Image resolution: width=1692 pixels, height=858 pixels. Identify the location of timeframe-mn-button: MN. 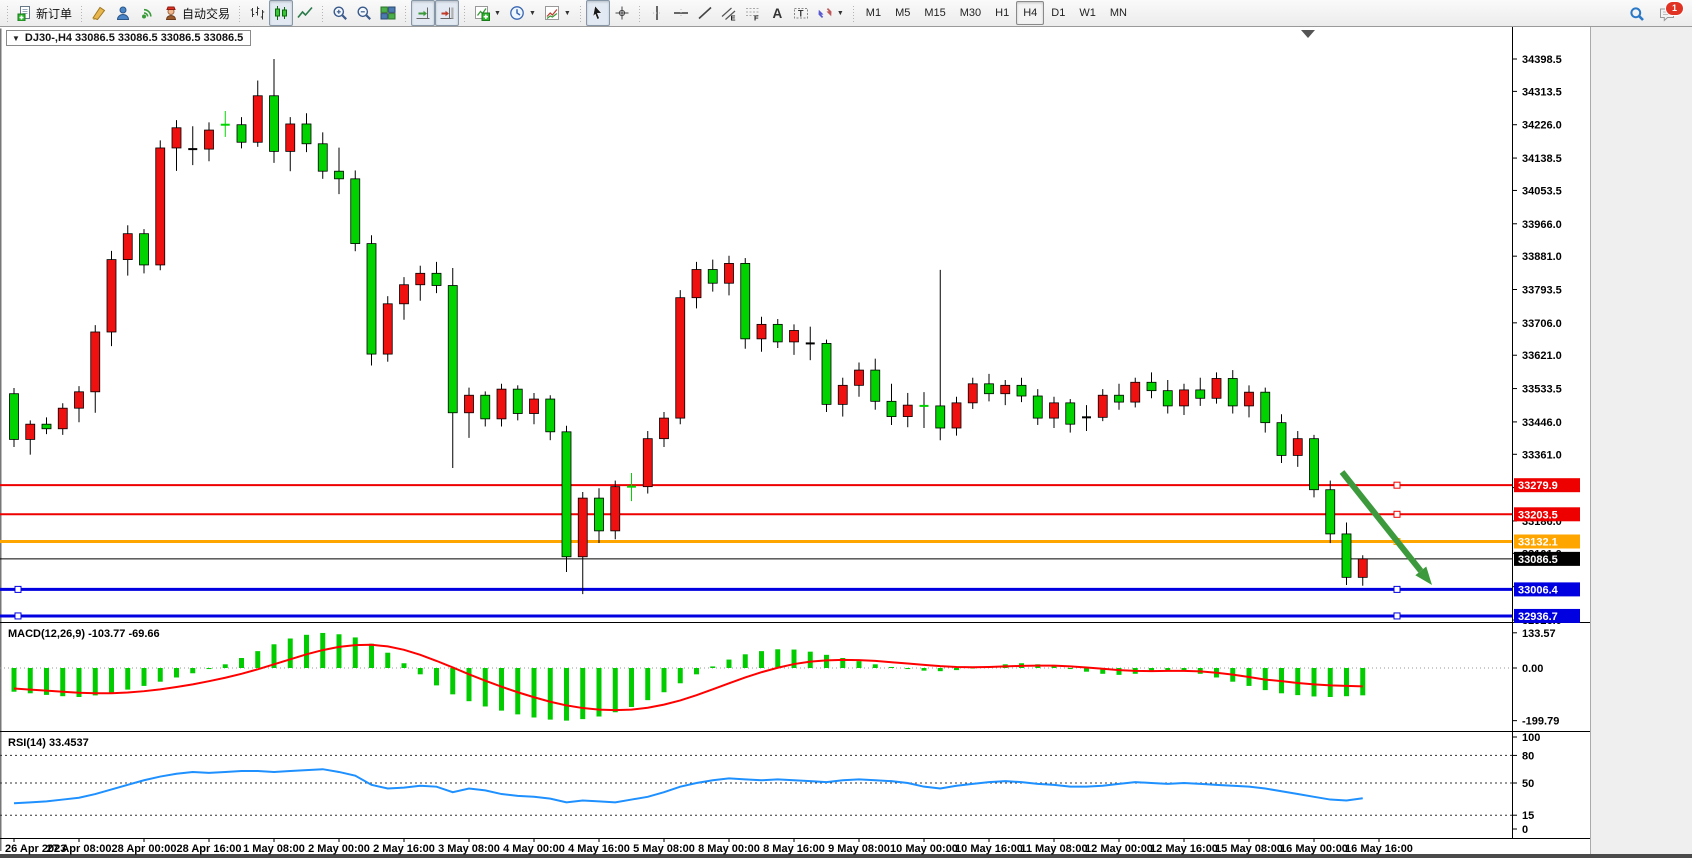
(1118, 13).